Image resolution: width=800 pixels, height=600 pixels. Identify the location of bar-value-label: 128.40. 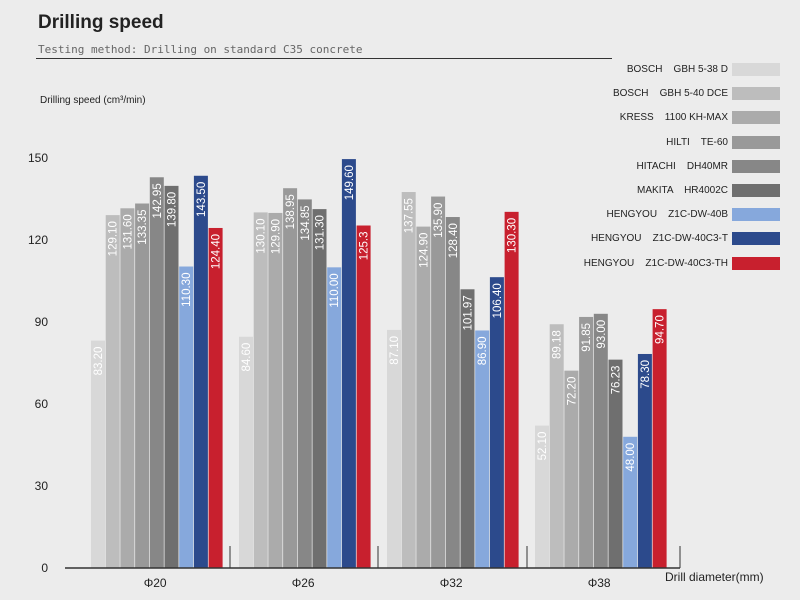
(454, 240).